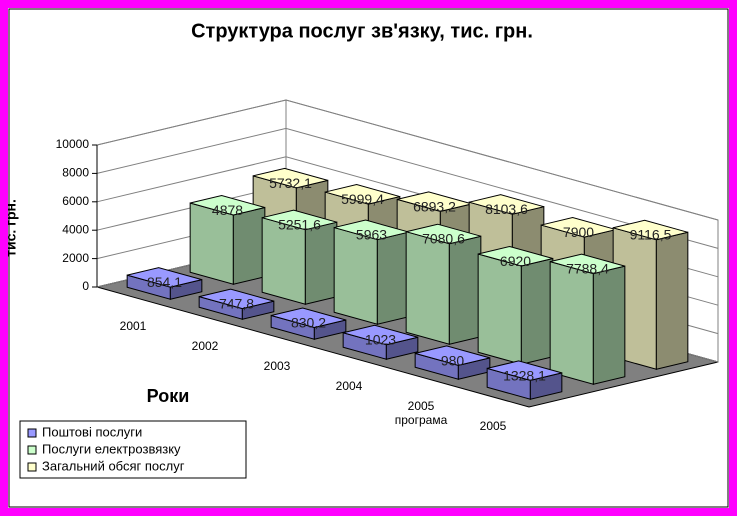 This screenshot has width=737, height=516. What do you see at coordinates (443, 239) in the screenshot?
I see `value-label: 7080,6` at bounding box center [443, 239].